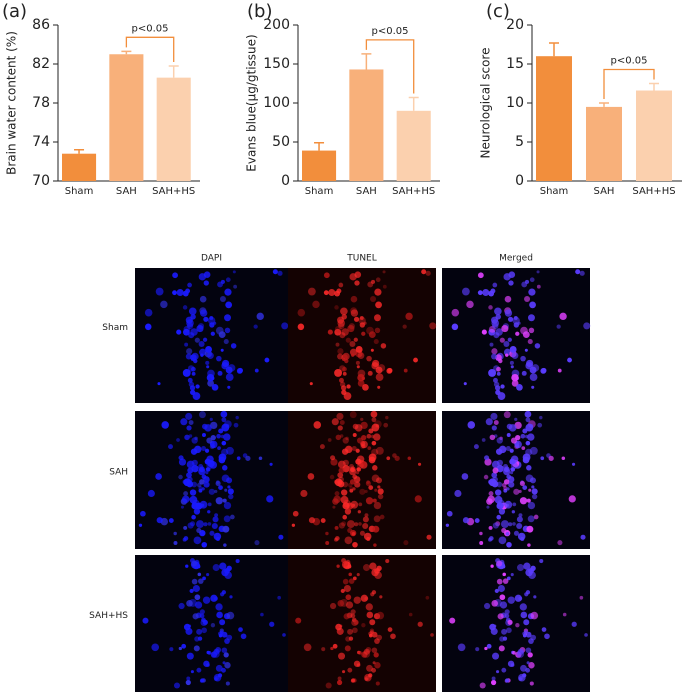 The height and width of the screenshot is (694, 689). Describe the element at coordinates (486, 103) in the screenshot. I see `y-axis-label: Neurological score` at that location.